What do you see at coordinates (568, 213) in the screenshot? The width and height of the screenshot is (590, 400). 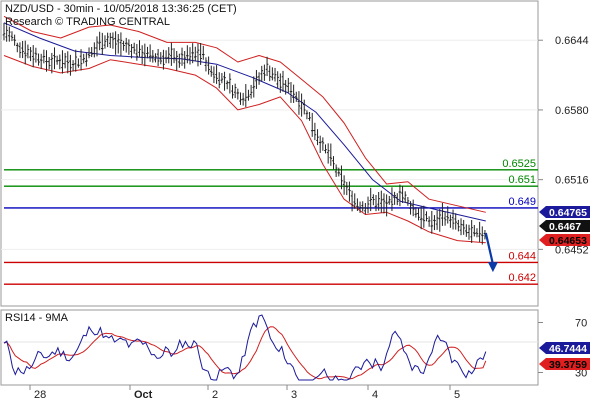 I see `price-tag-label: 0.64765` at bounding box center [568, 213].